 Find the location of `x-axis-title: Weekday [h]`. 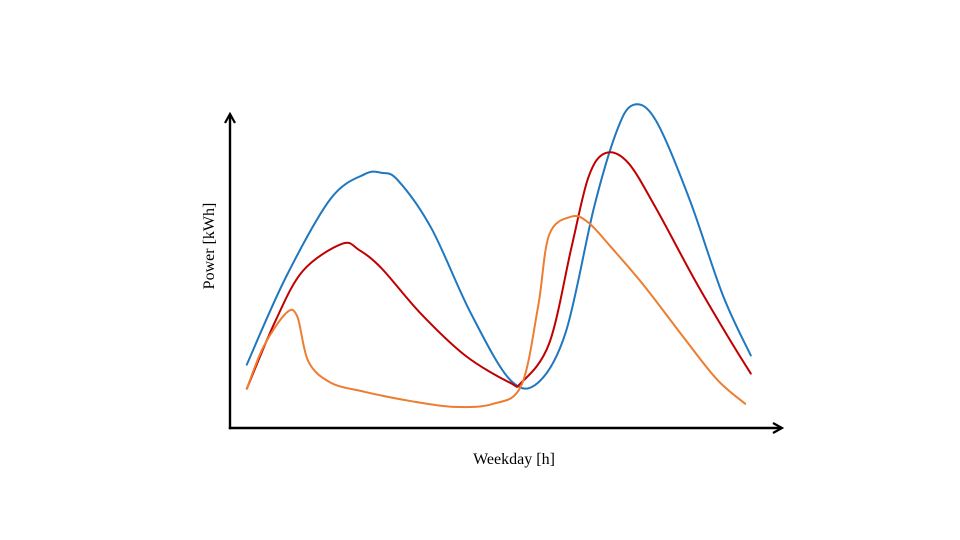

x-axis-title: Weekday [h] is located at coordinates (514, 459).